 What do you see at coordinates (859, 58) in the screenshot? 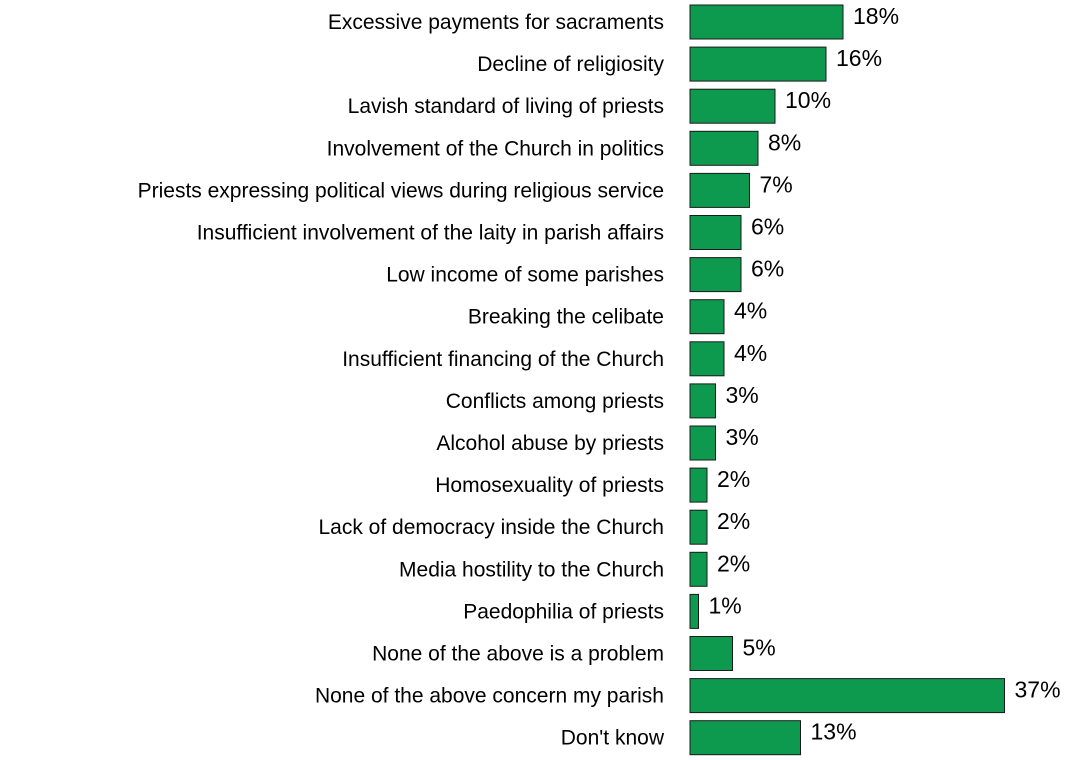
I see `value-label-1: 16%` at bounding box center [859, 58].